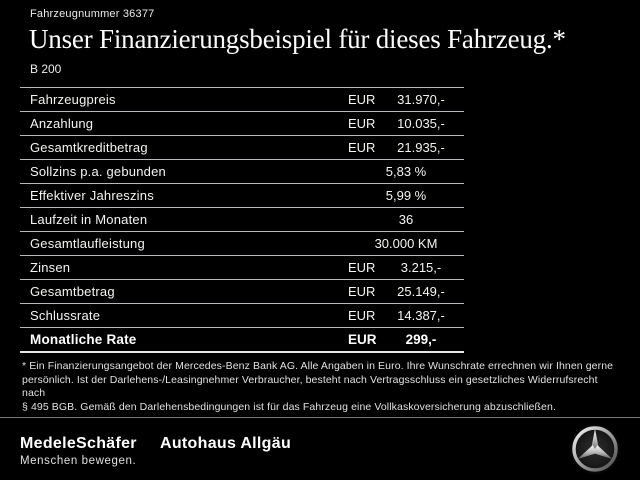 The image size is (640, 480). I want to click on row-label: Schlussrate, so click(65, 315).